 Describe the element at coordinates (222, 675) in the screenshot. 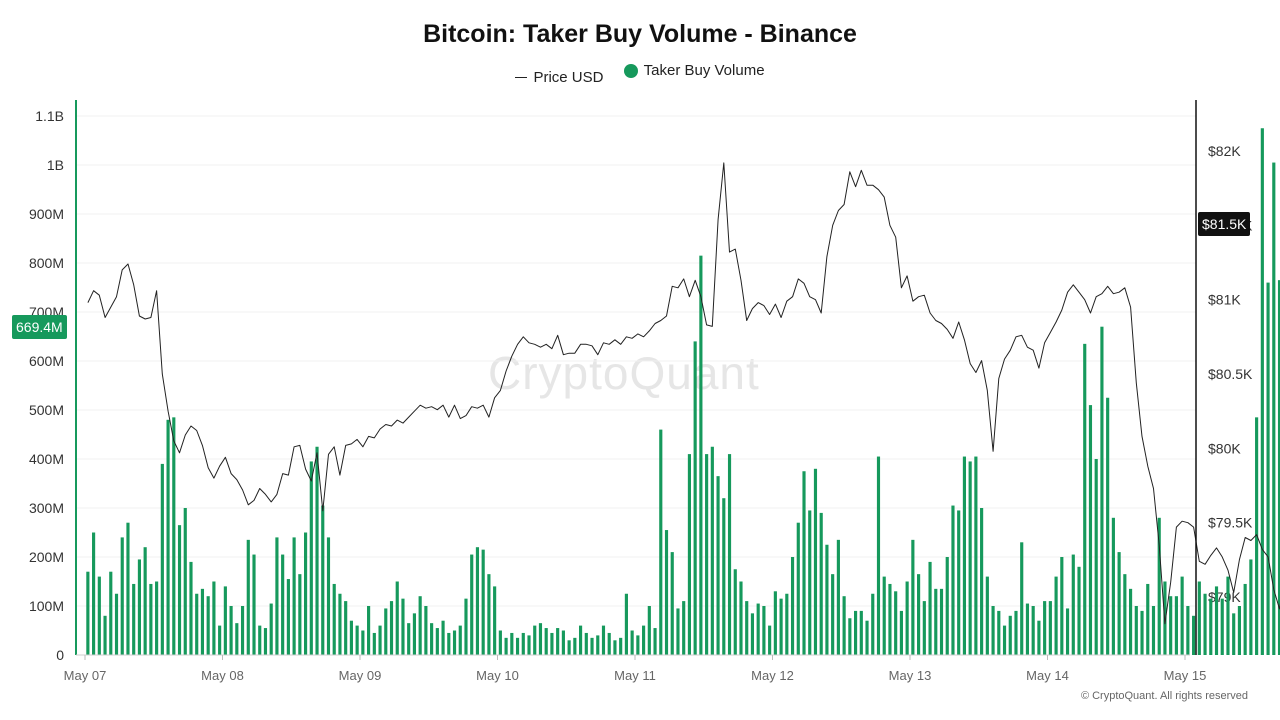

I see `x-tick-label: May 08` at that location.